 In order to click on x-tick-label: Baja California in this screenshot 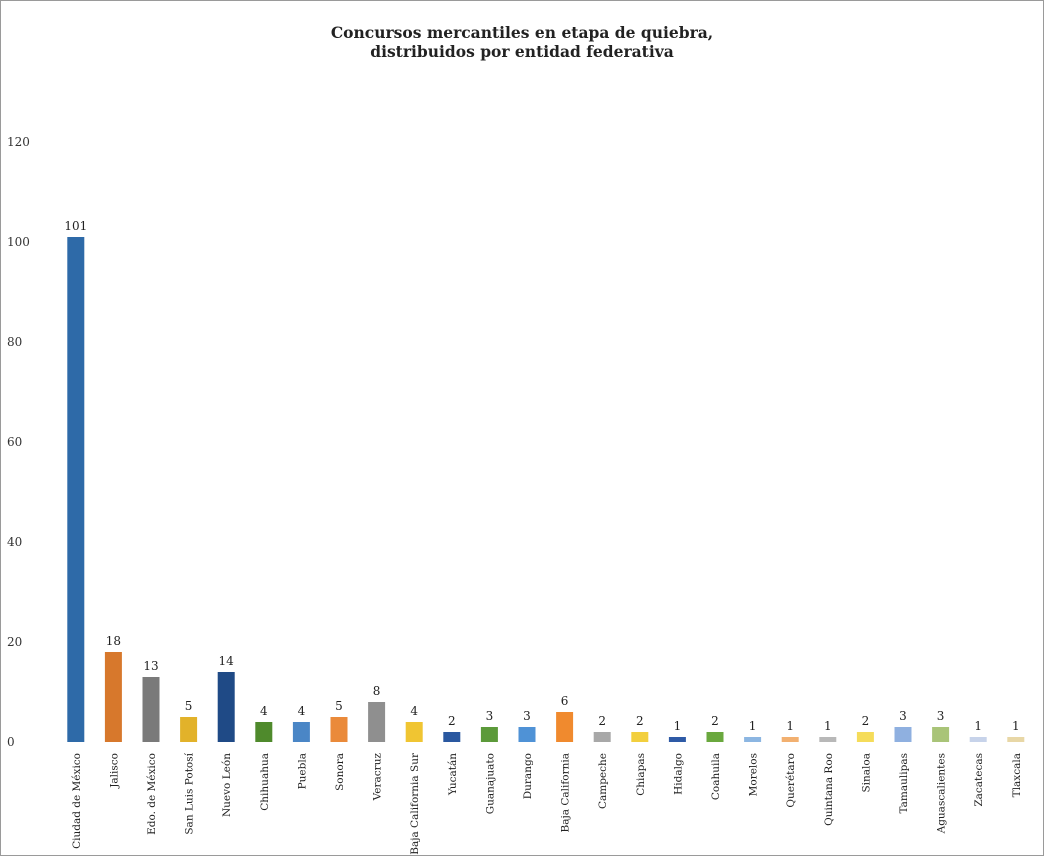, I will do `click(566, 792)`.